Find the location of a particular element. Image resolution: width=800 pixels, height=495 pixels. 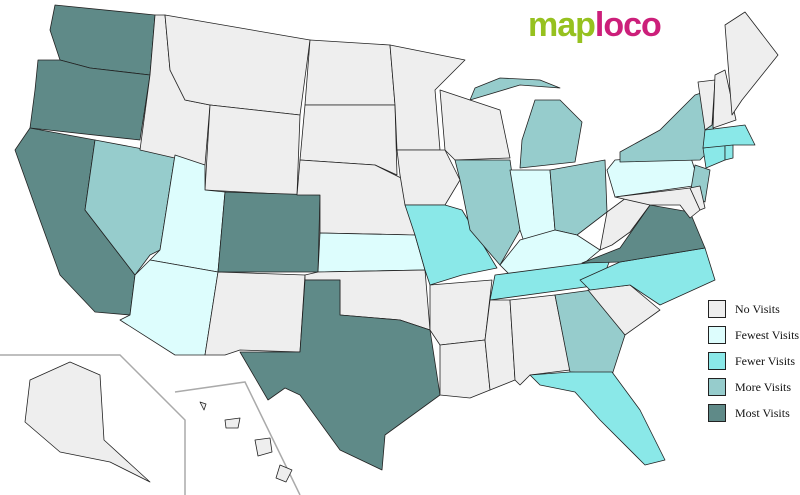

state-co is located at coordinates (269, 232).